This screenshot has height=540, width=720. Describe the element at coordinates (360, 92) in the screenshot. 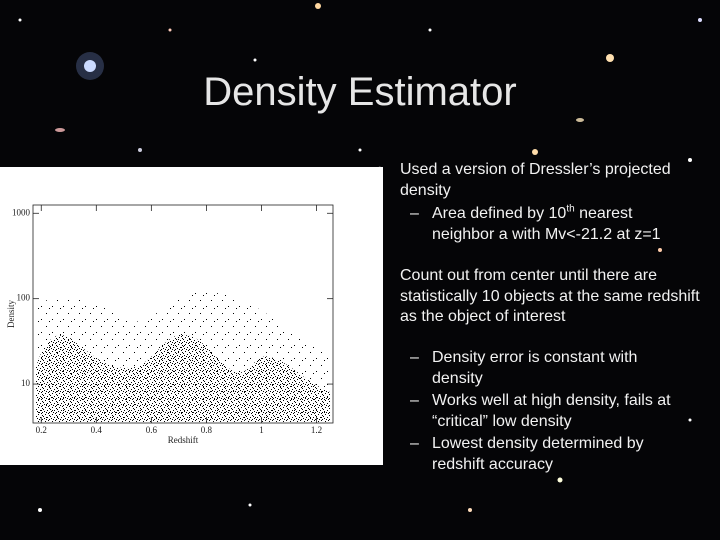

I see `slide-title: Density Estimator` at that location.